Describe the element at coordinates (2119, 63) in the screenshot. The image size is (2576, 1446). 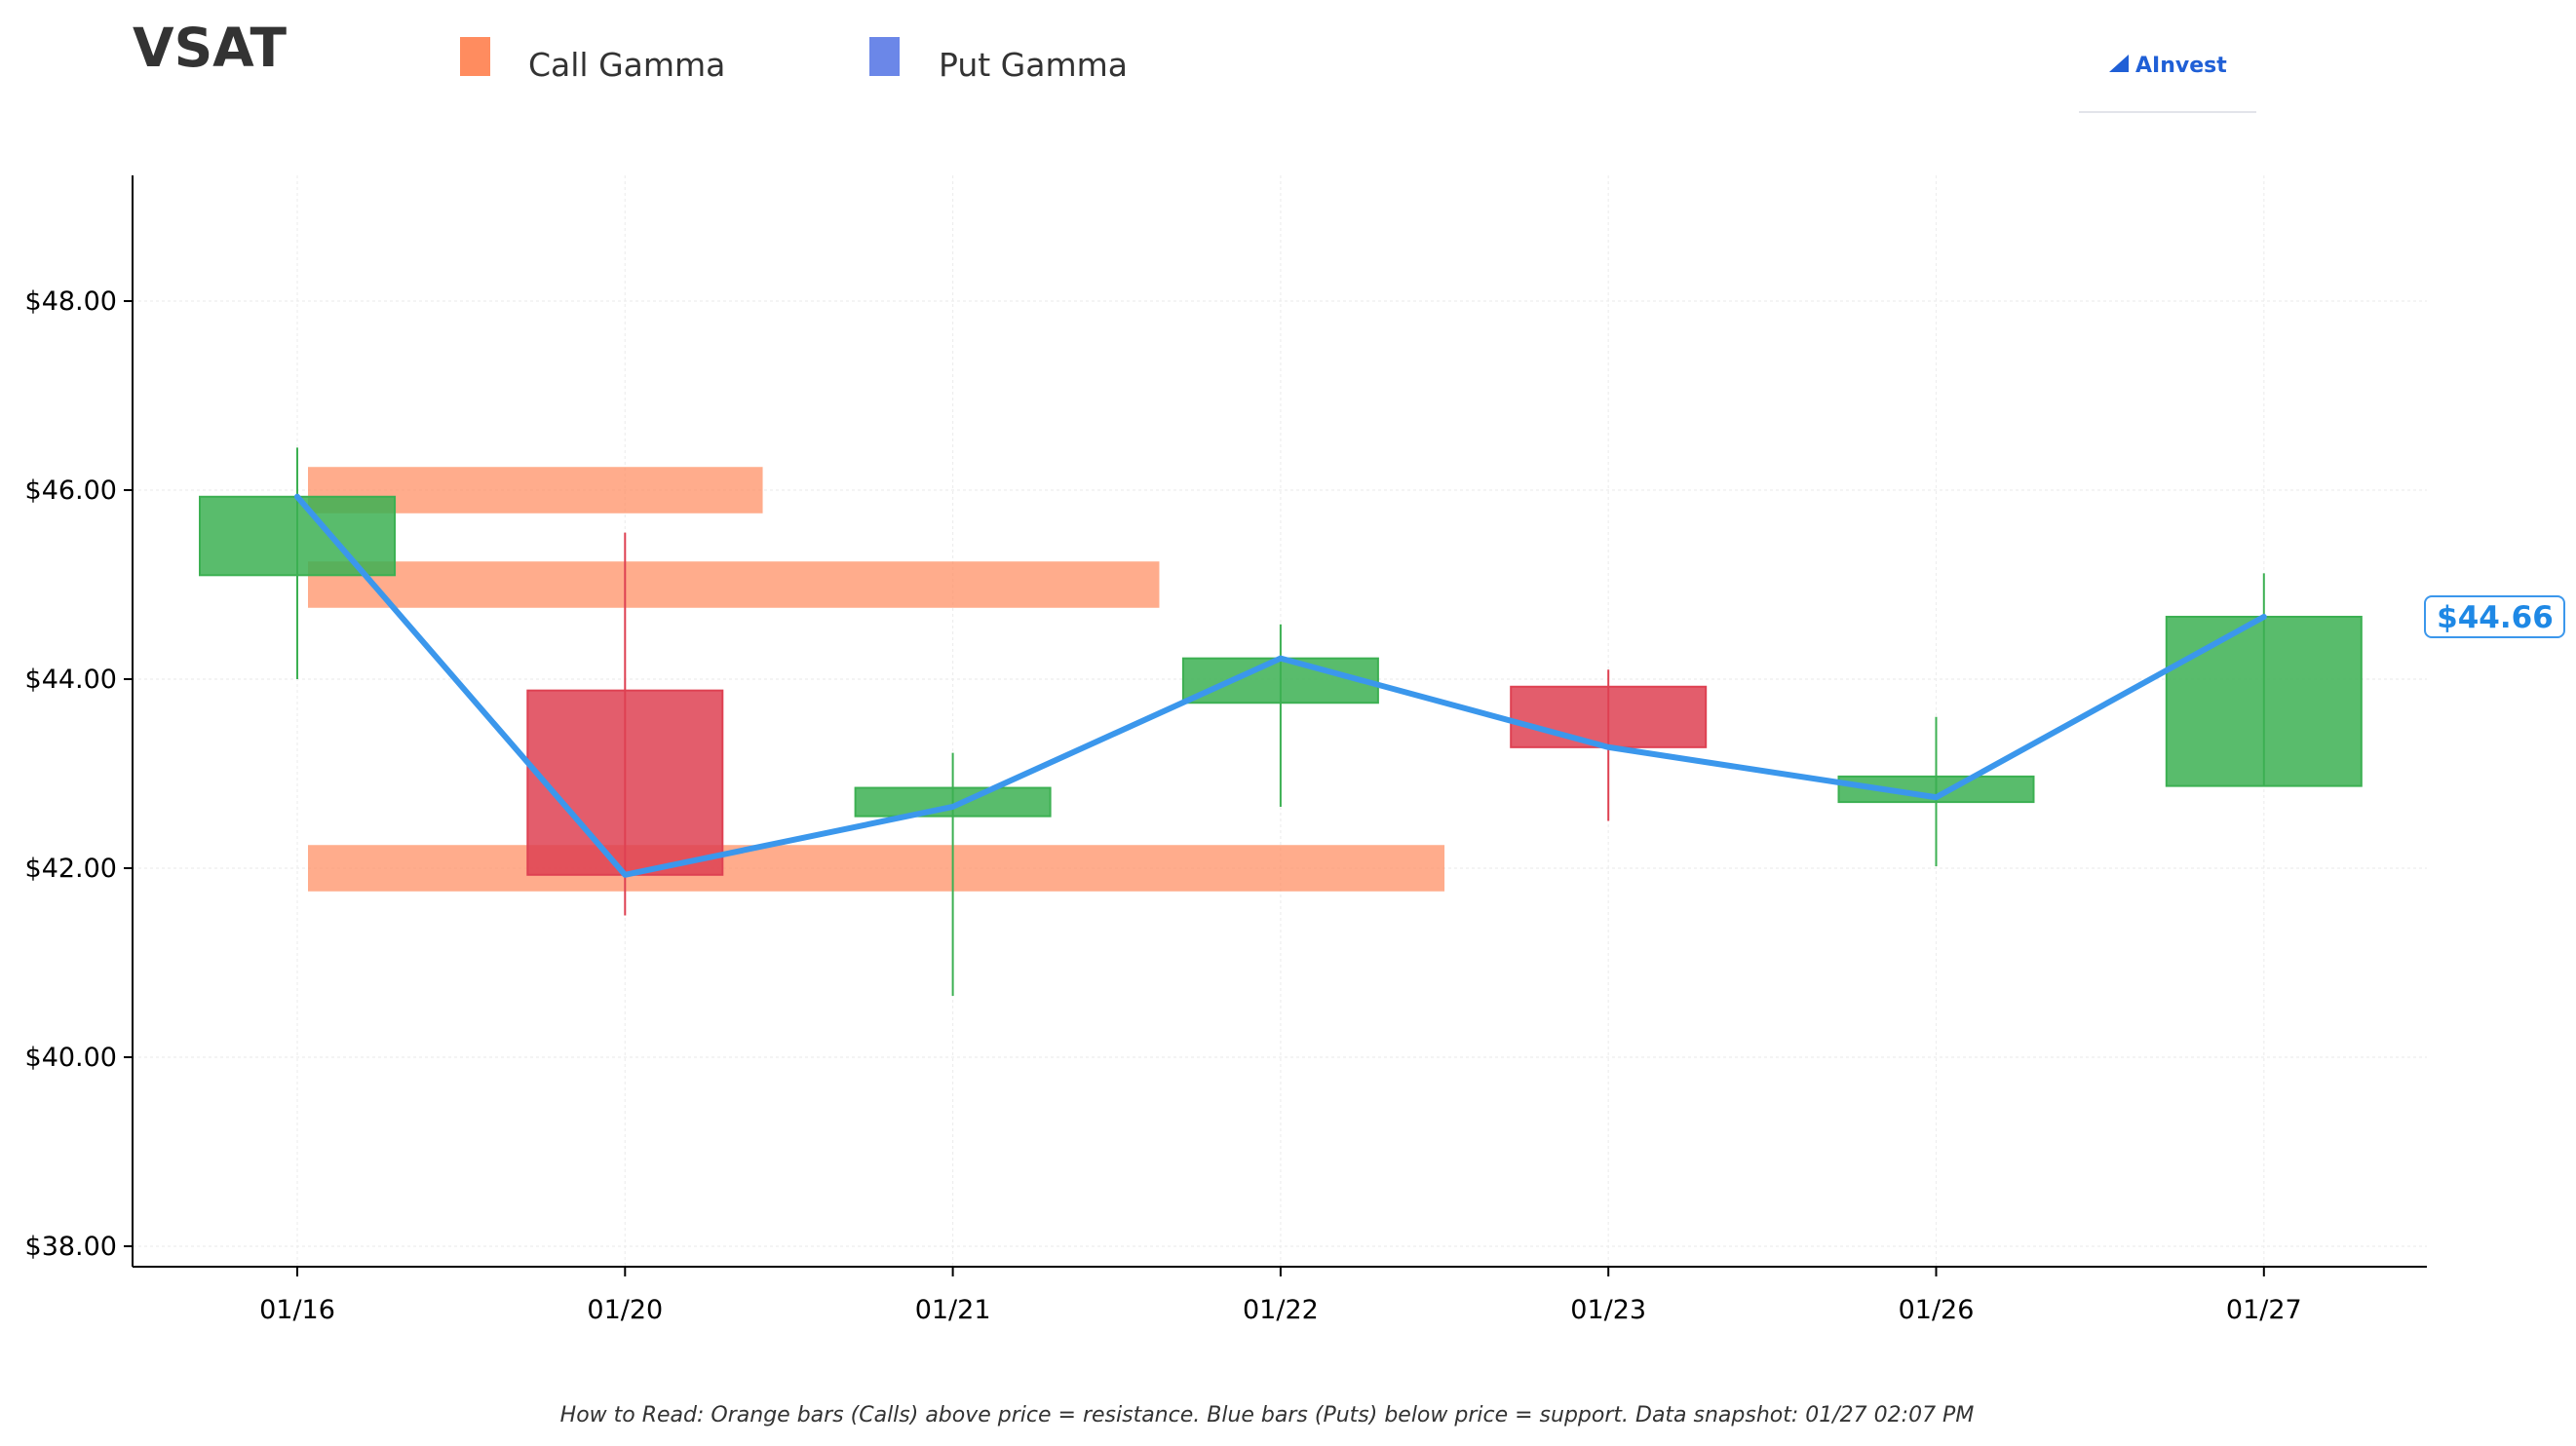
I see `brand-mark-icon` at that location.